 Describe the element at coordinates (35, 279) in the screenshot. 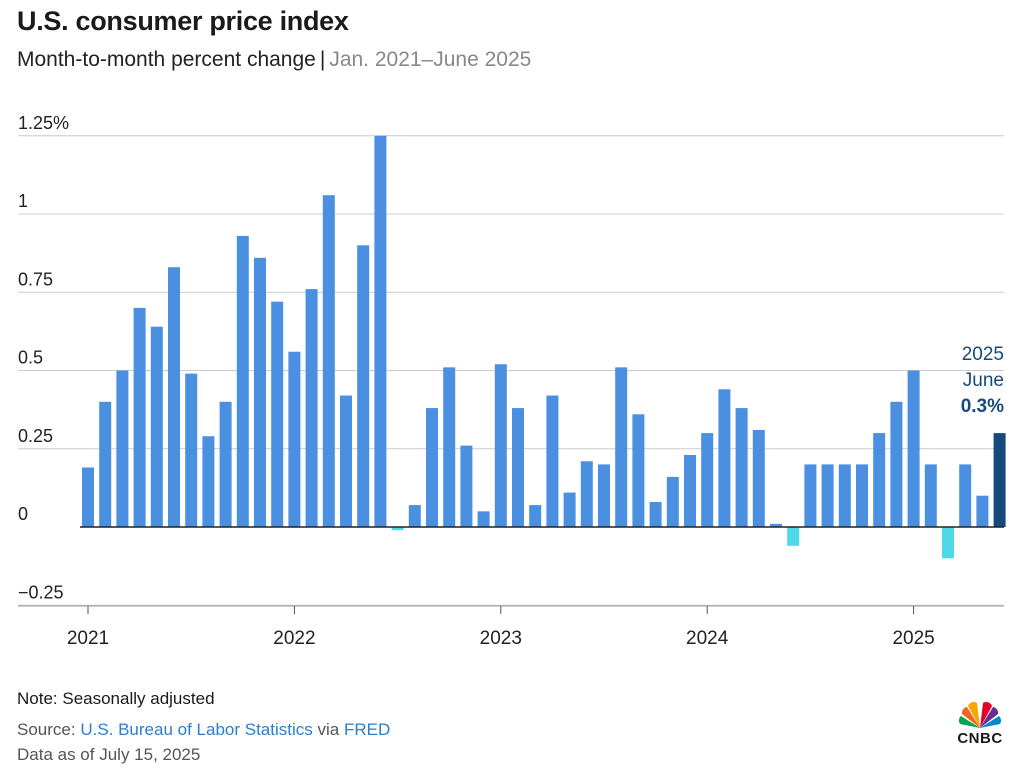

I see `y-tick-label: 0.75` at that location.